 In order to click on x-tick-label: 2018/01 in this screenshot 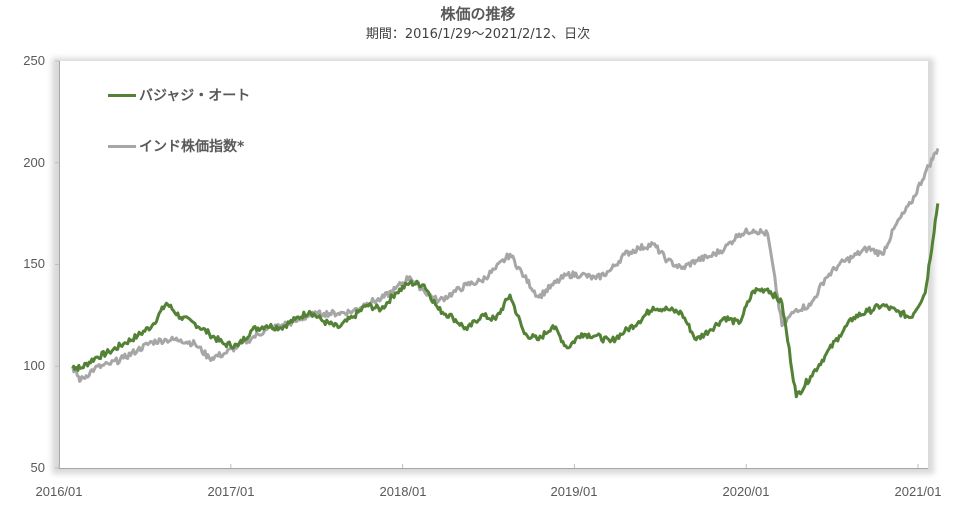, I will do `click(403, 491)`.